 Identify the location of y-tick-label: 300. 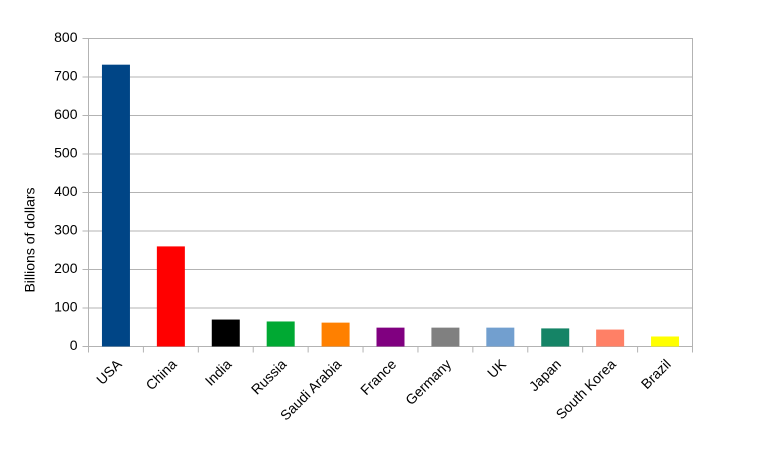
(66, 230).